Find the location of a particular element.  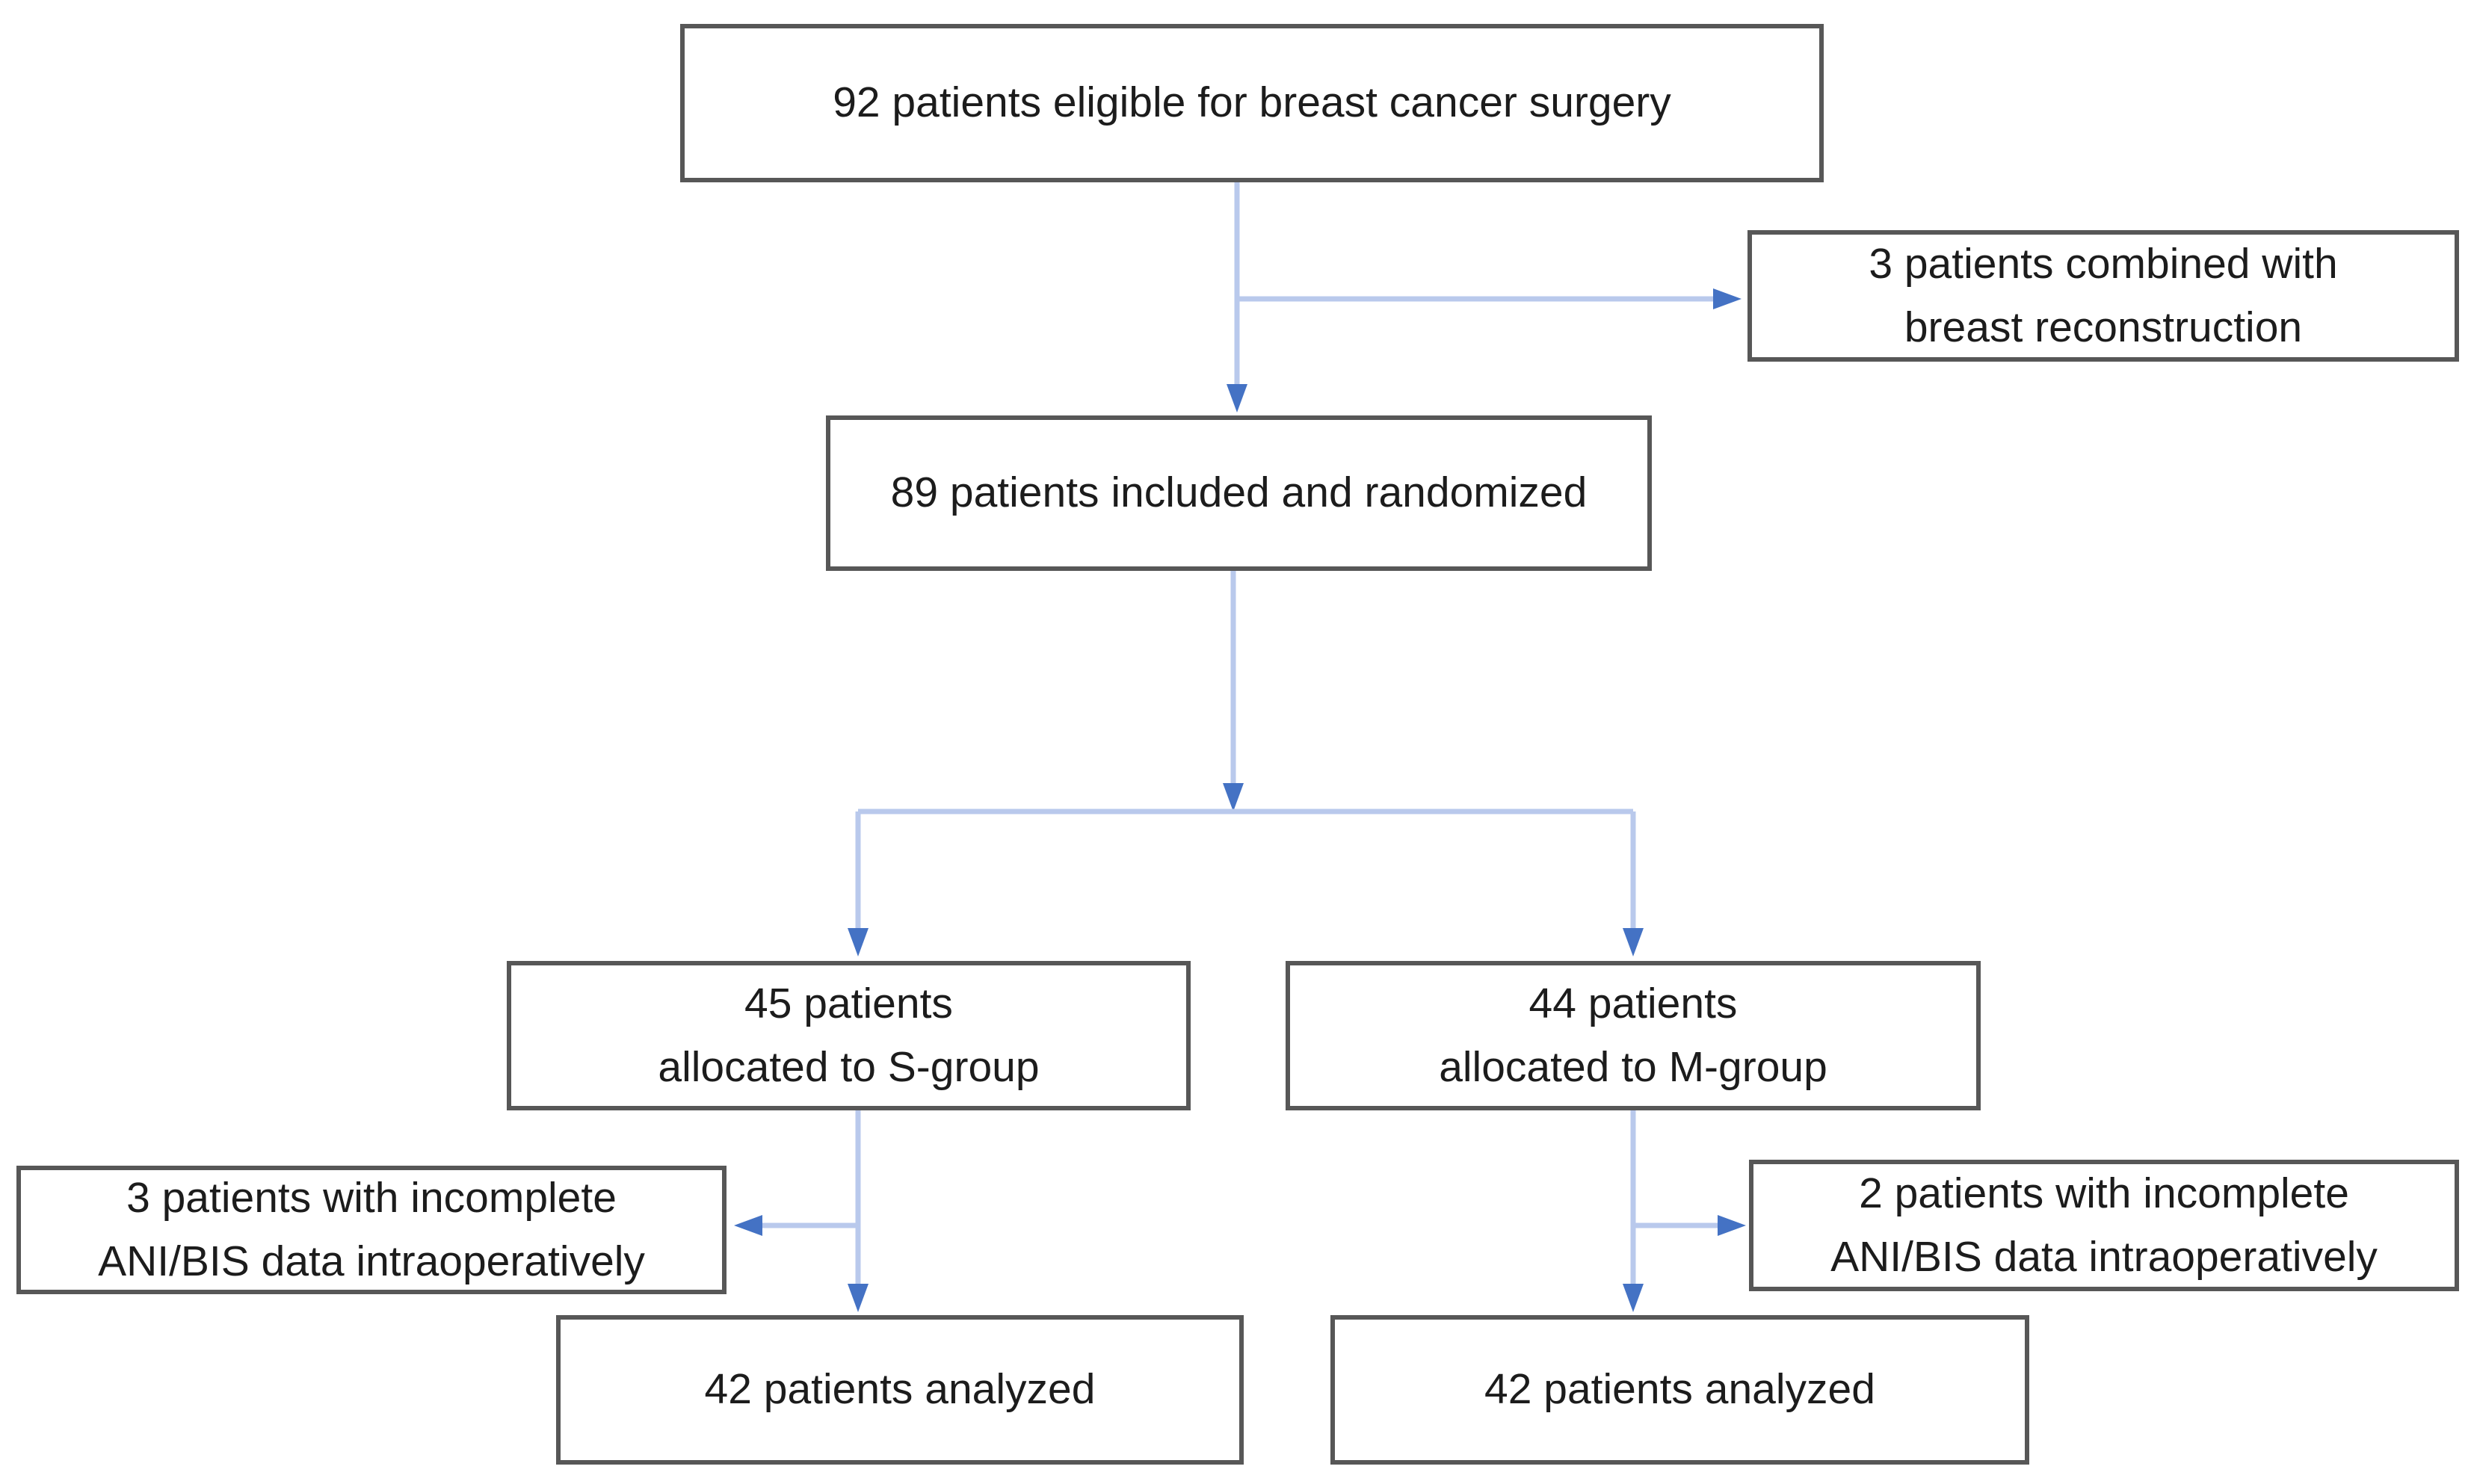

node-s-group-line1: 45 patients is located at coordinates (848, 1003).